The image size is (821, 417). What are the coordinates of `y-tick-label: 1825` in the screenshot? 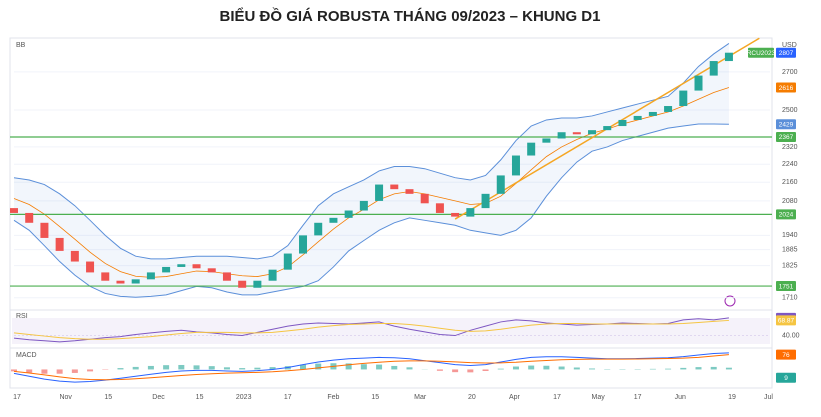 It's located at (790, 265).